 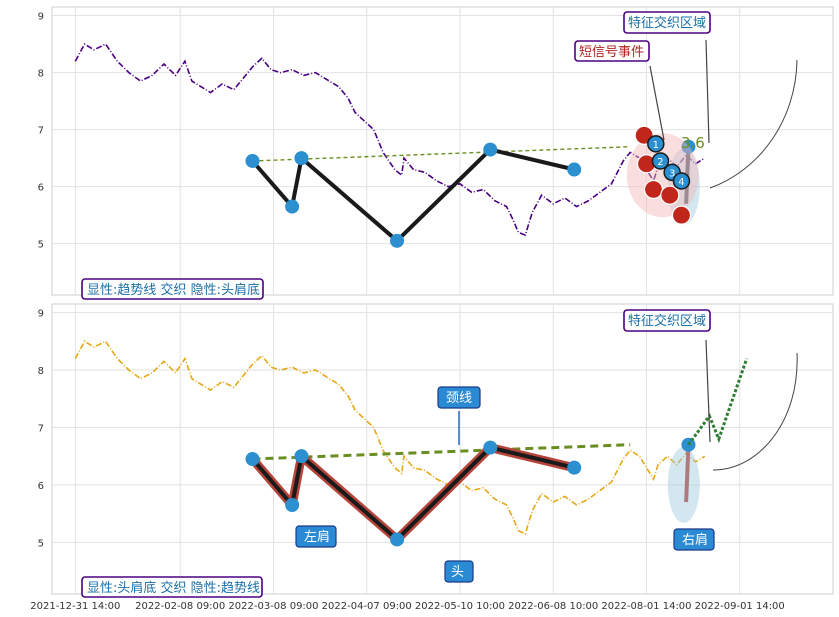 I want to click on head-label: 头, so click(x=457, y=572).